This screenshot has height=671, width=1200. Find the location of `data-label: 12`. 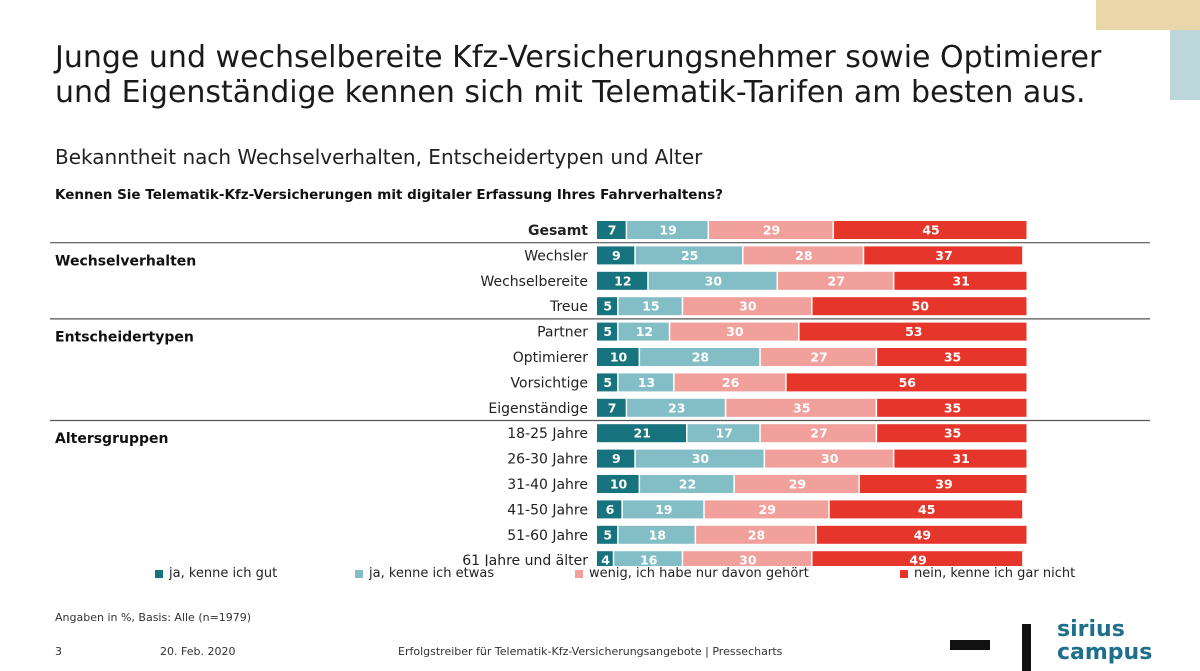

data-label: 12 is located at coordinates (622, 280).